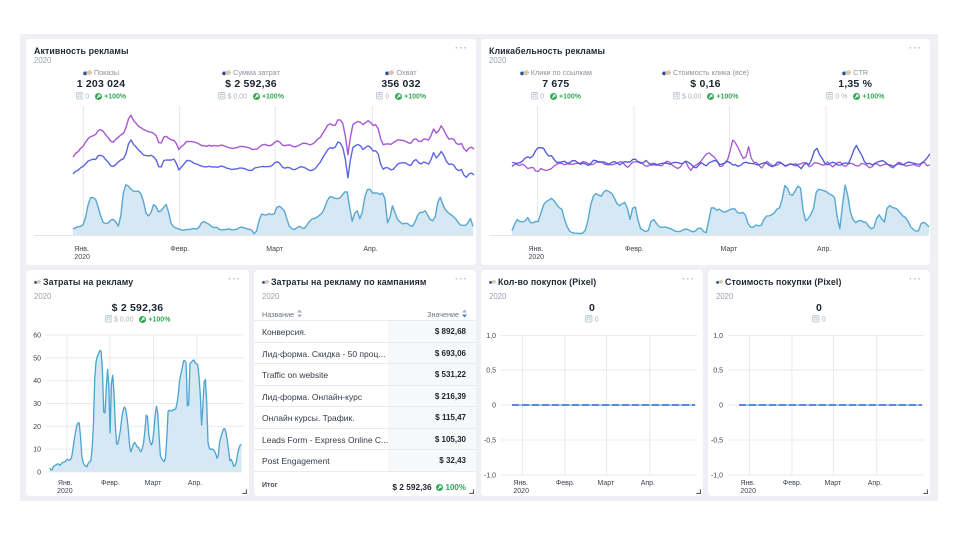  What do you see at coordinates (37, 336) in the screenshot?
I see `svg-text: 60` at bounding box center [37, 336].